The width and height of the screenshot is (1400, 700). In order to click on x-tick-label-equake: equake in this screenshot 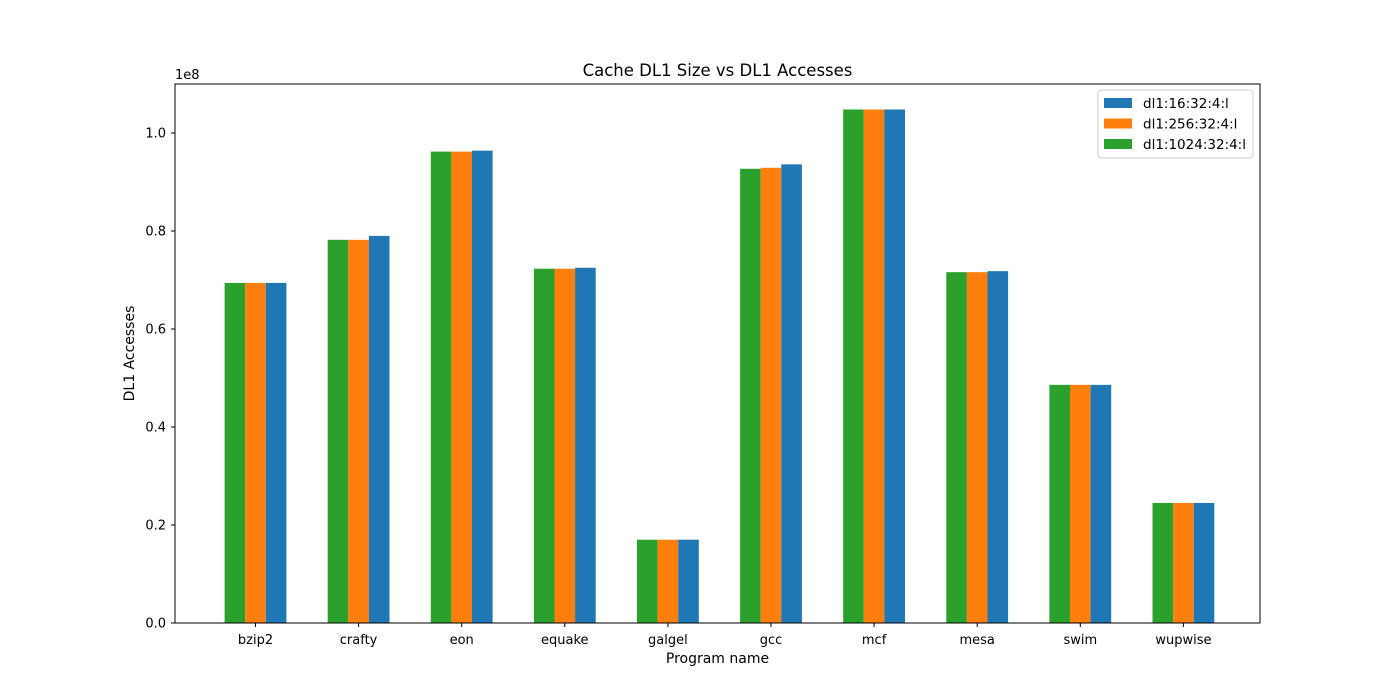, I will do `click(565, 640)`.